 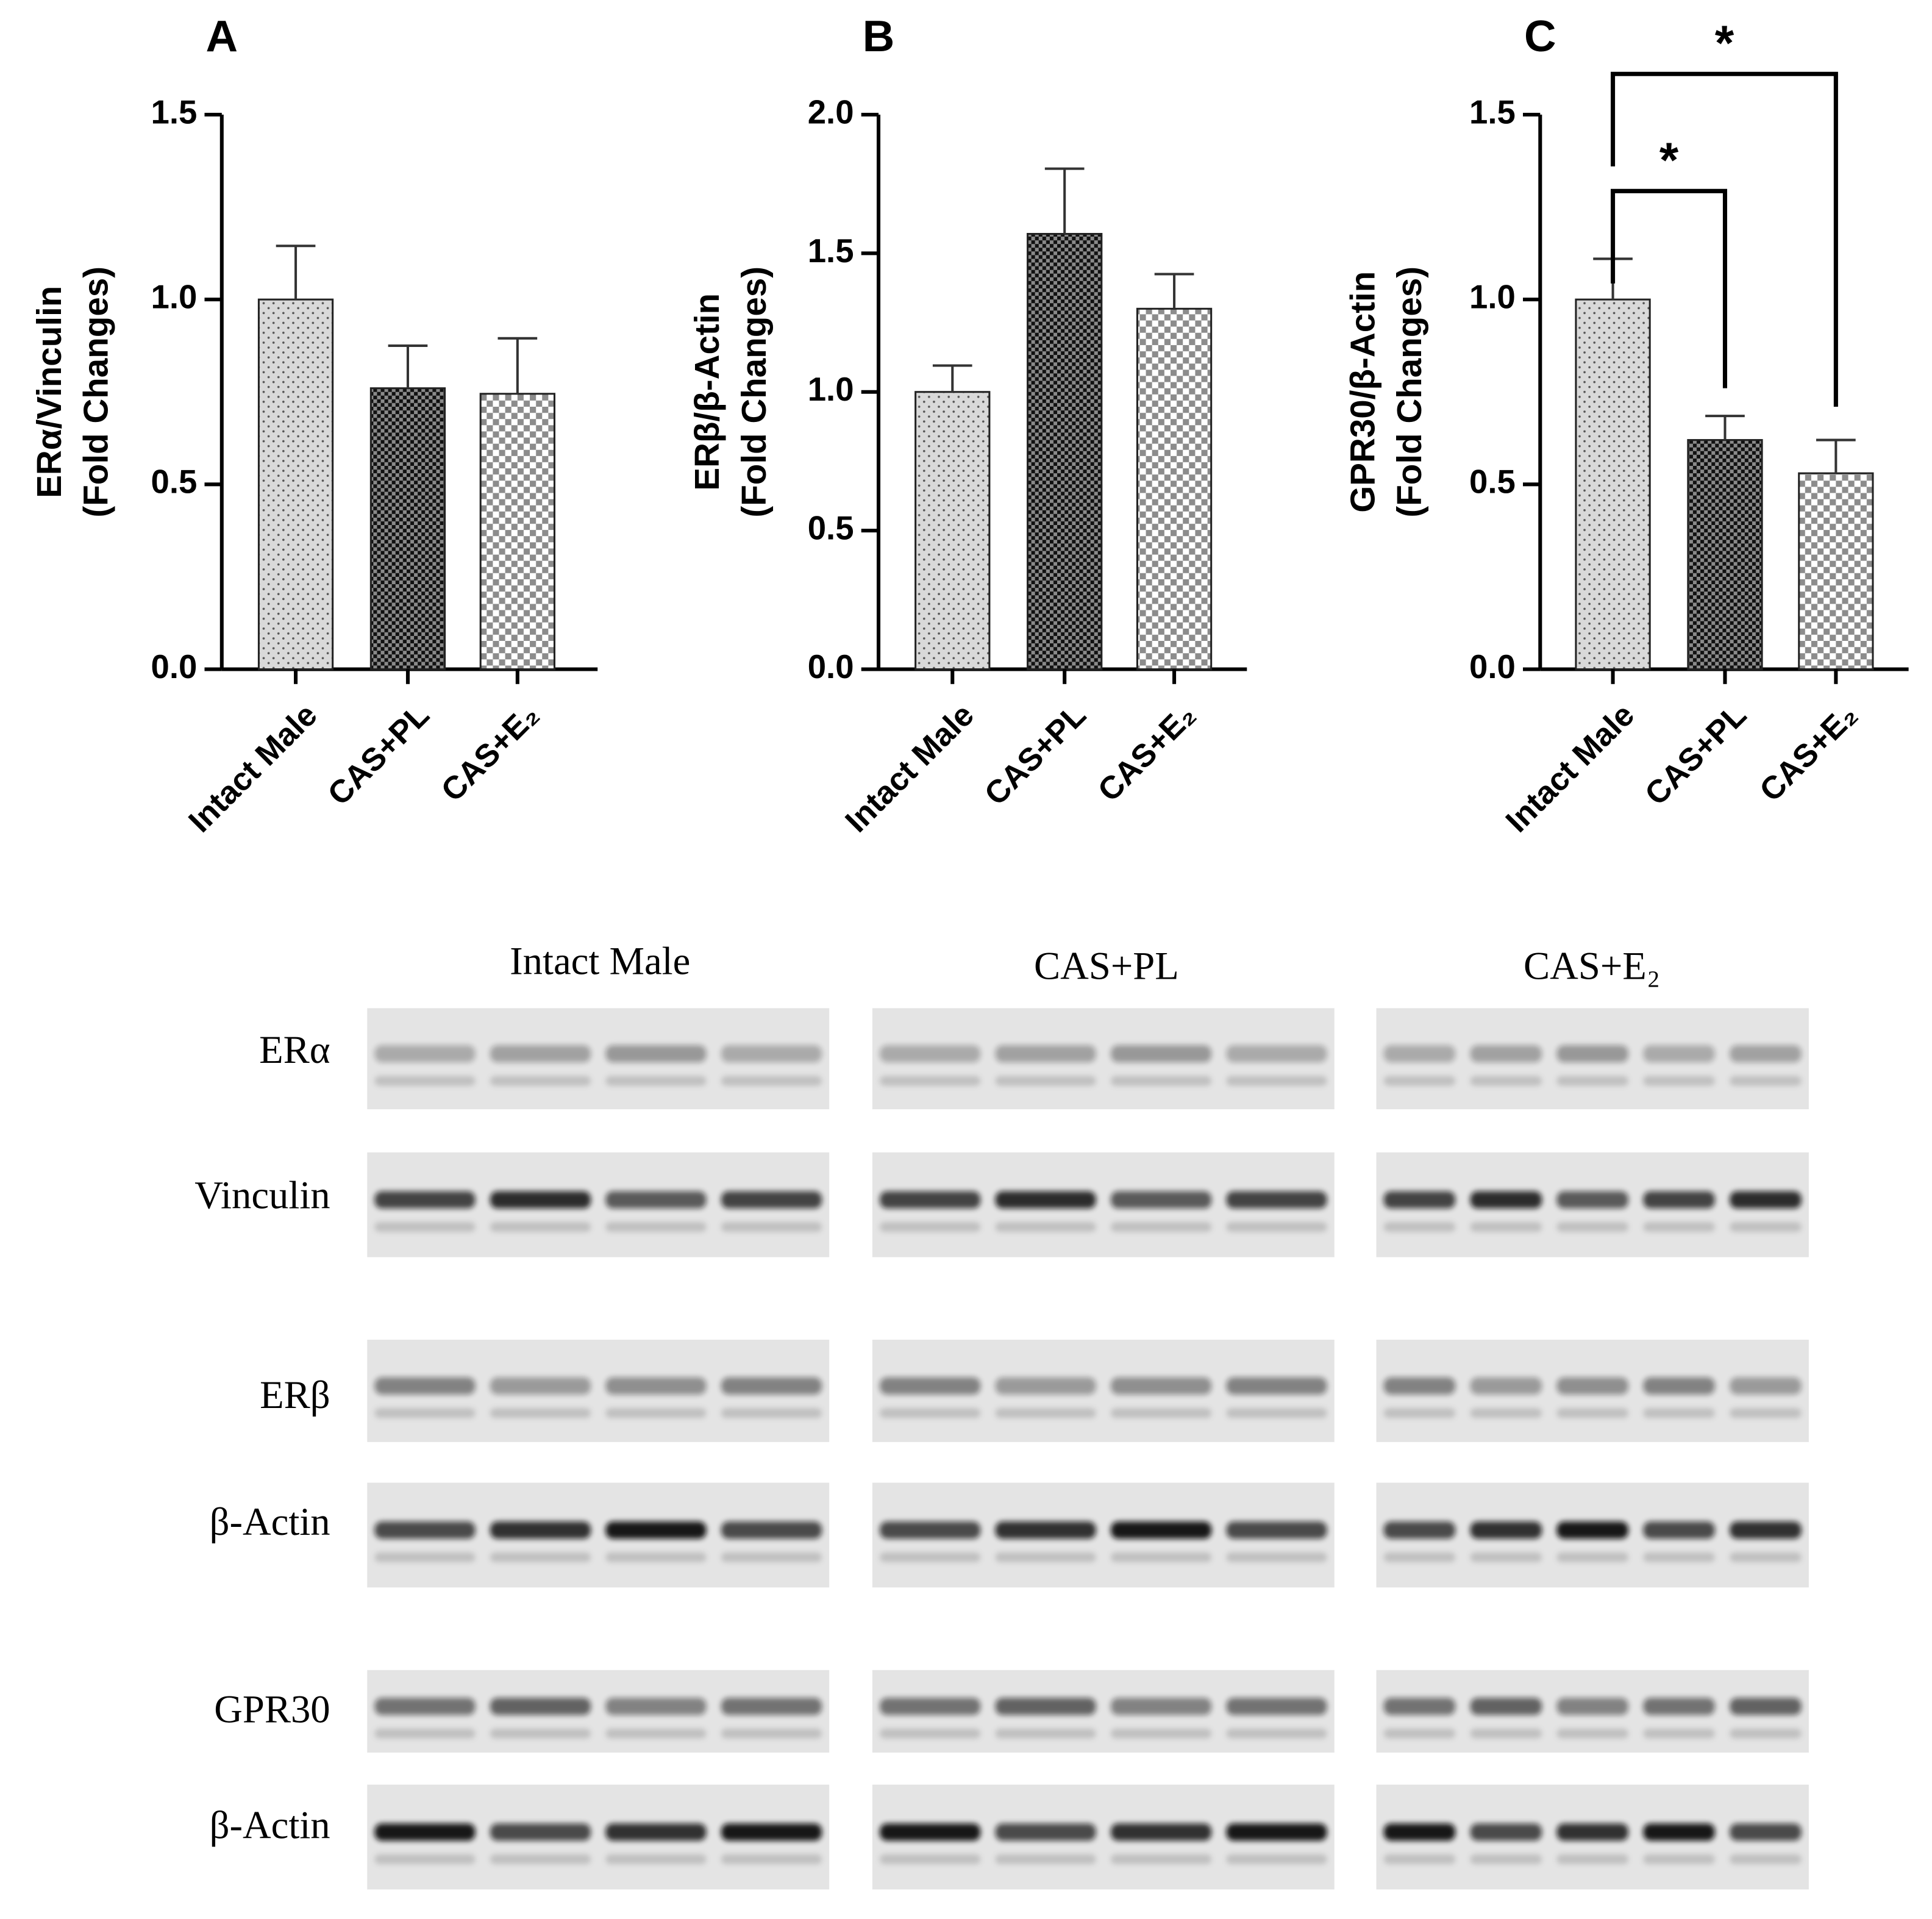 I want to click on x-tick-label: CAS+PL, so click(x=1695, y=754).